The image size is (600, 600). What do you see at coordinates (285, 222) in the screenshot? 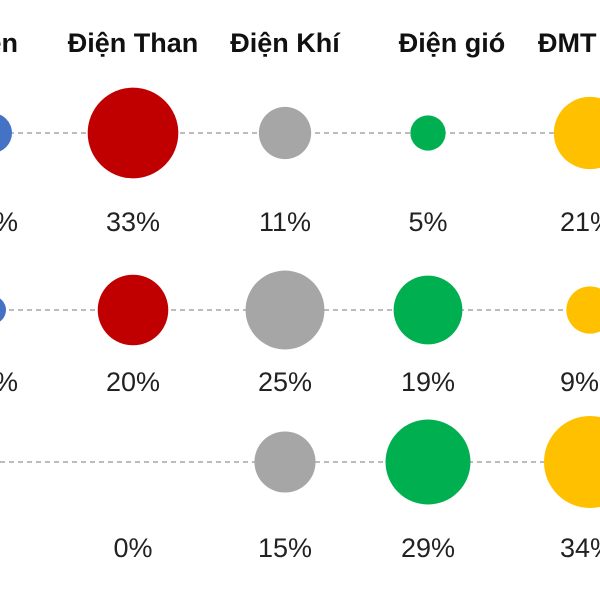
I see `value-label-dien-khi: 11%` at bounding box center [285, 222].